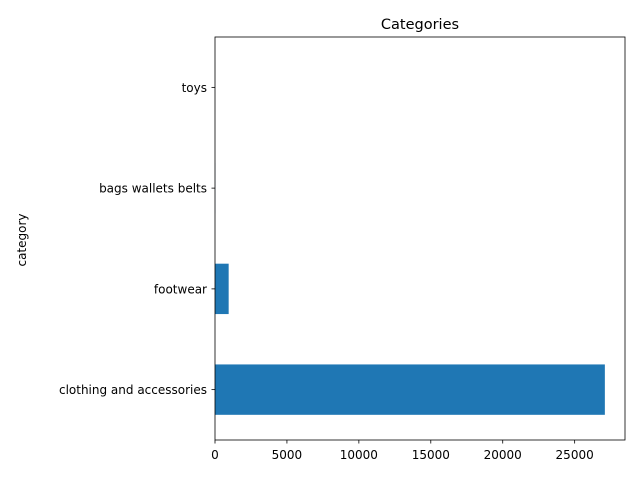  Describe the element at coordinates (402, 451) in the screenshot. I see `x-ticks-group: 0 5000 10000 15000 20000 25000` at that location.